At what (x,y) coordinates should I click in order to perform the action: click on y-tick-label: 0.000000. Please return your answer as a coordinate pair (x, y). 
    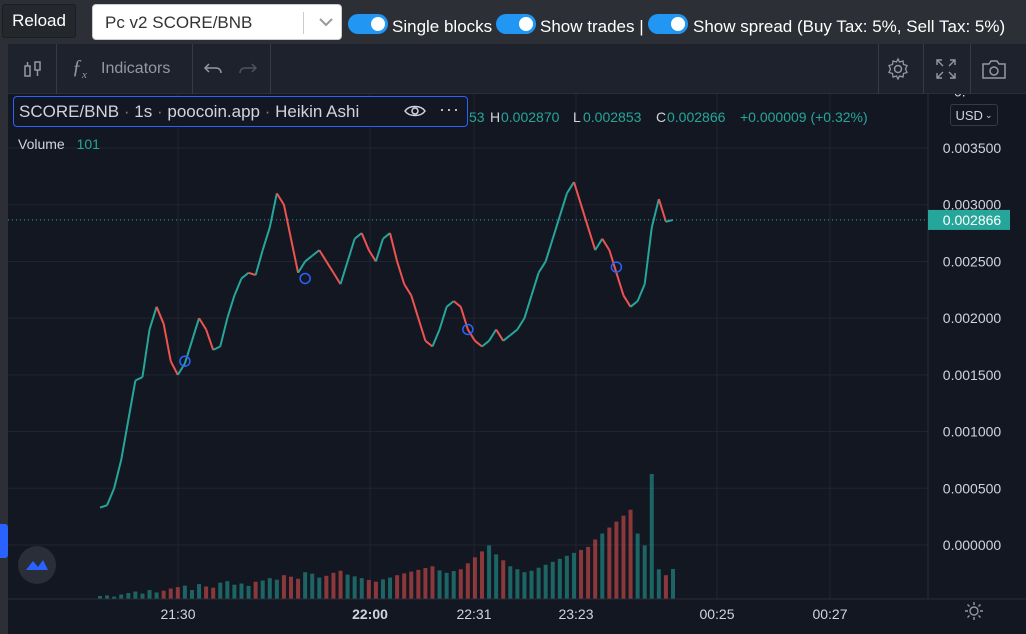
    Looking at the image, I should click on (972, 545).